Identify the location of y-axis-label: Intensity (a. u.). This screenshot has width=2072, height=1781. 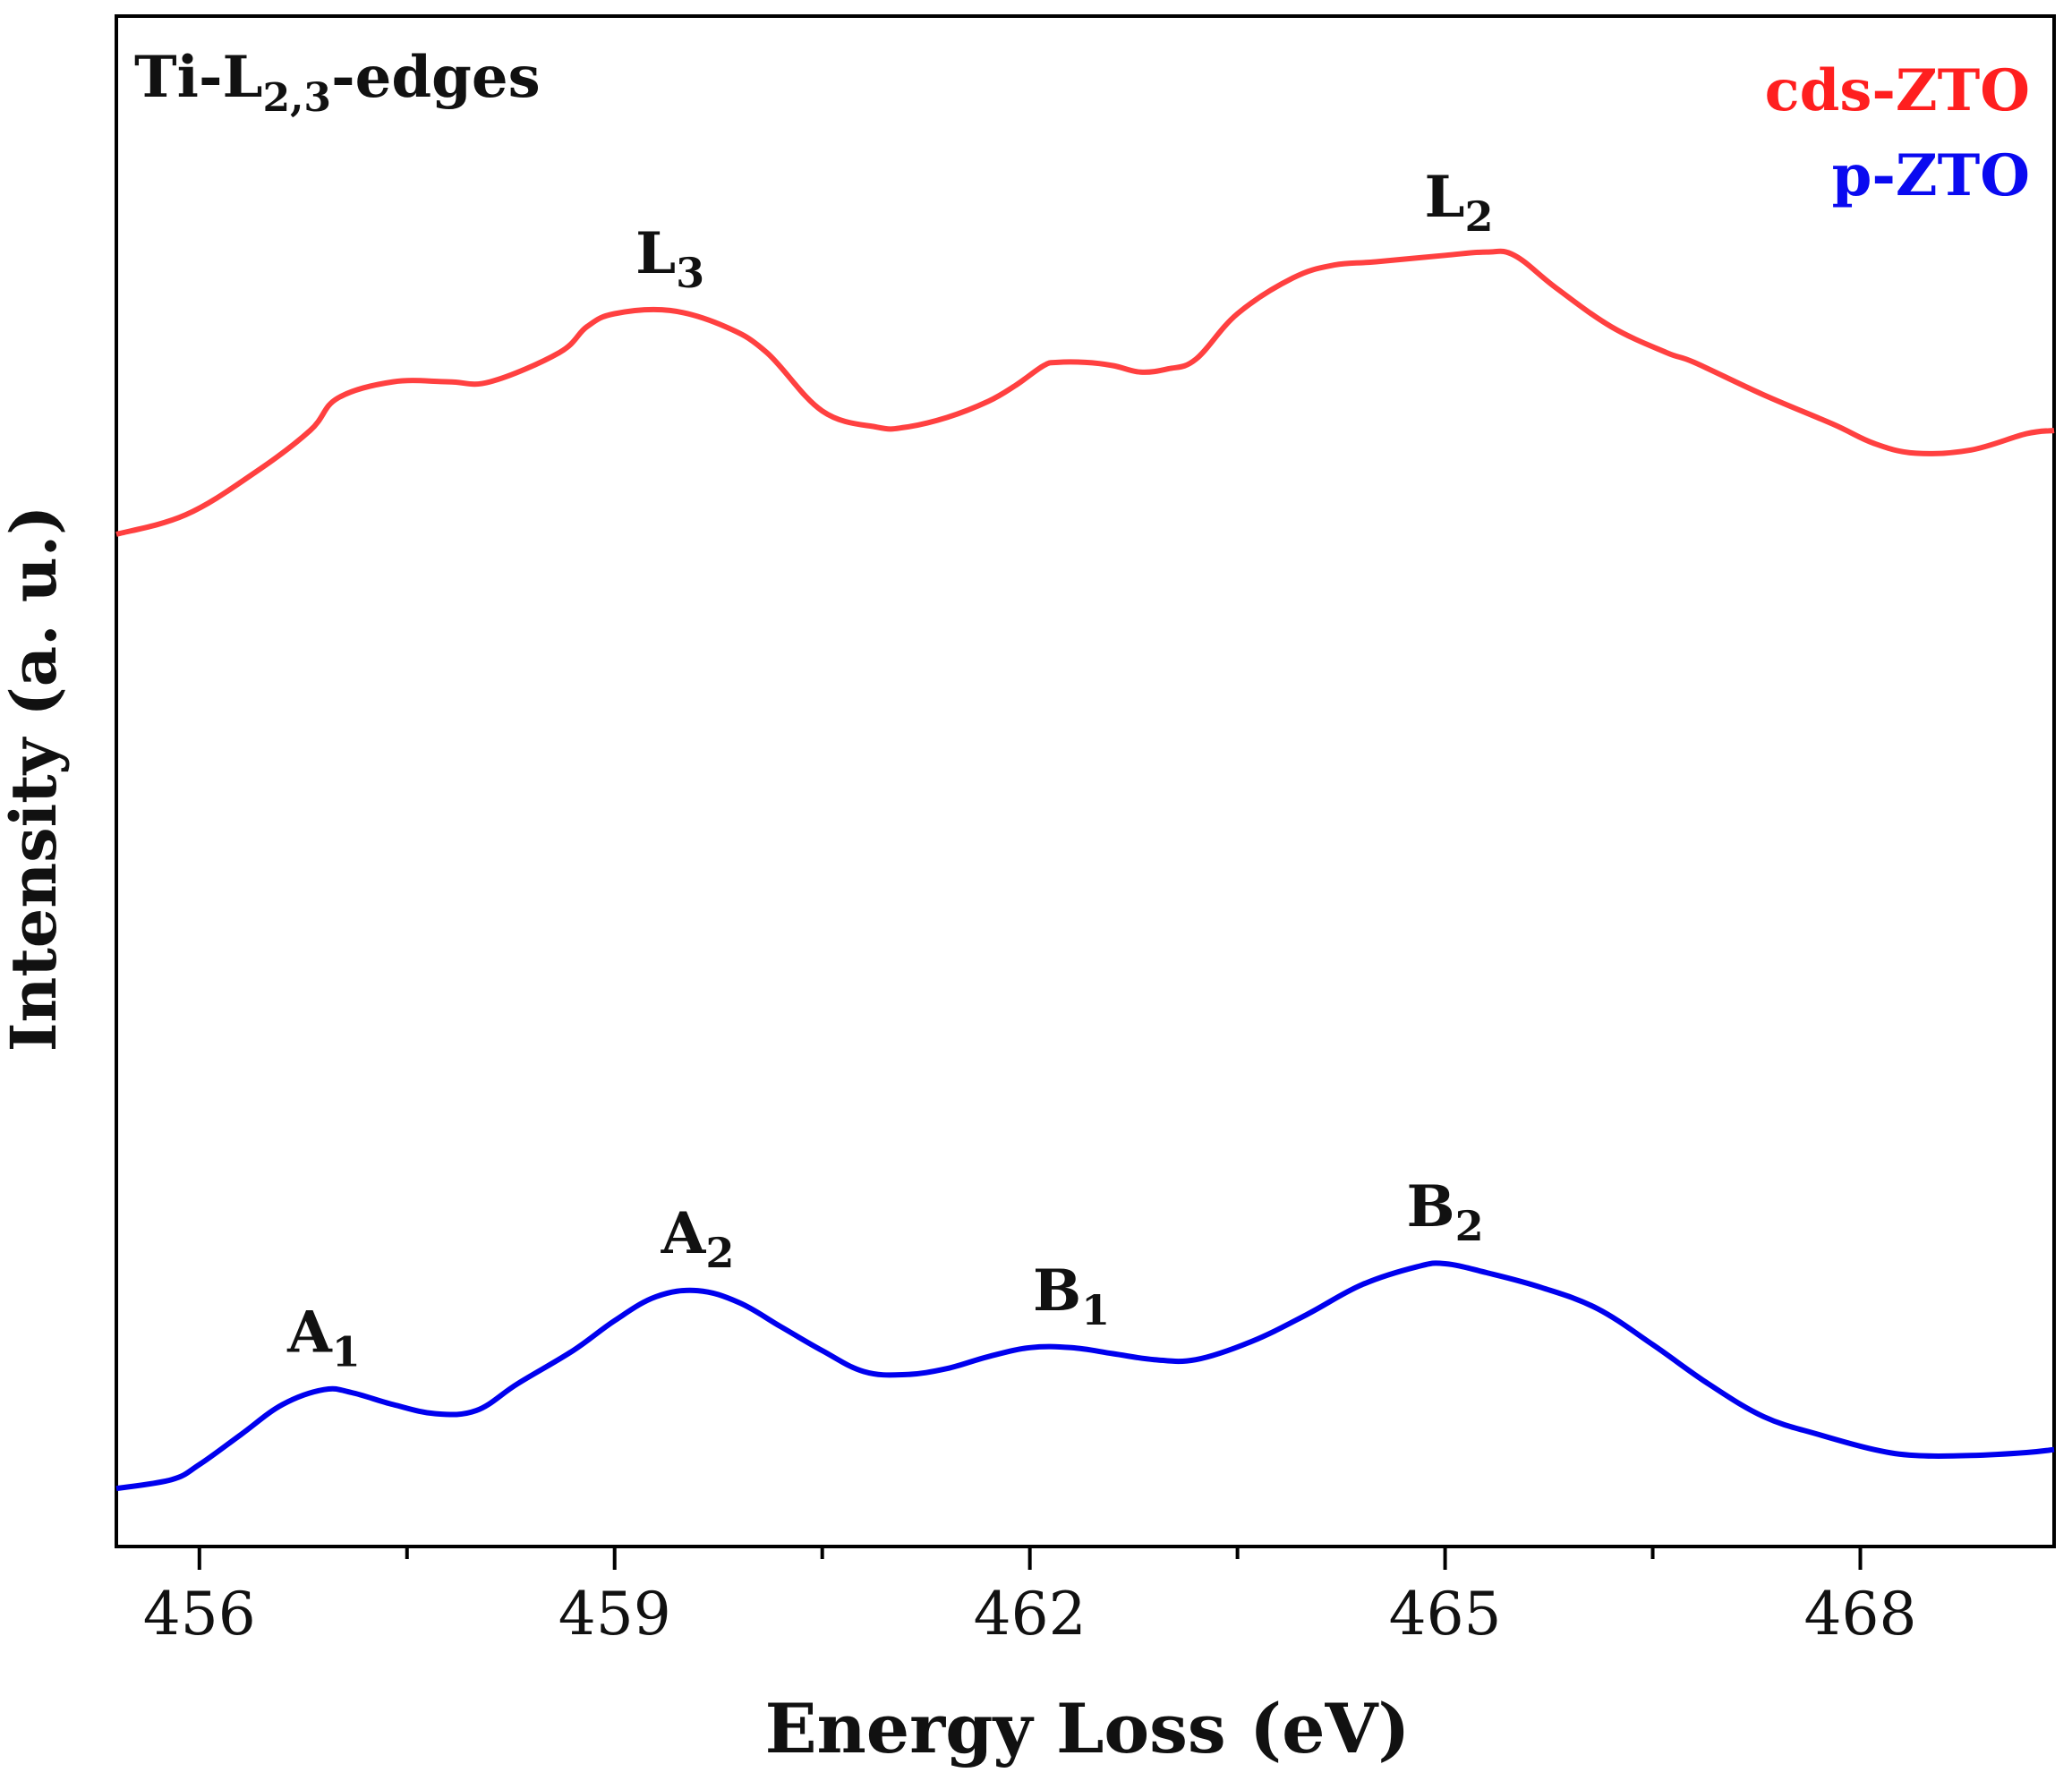
(36, 779).